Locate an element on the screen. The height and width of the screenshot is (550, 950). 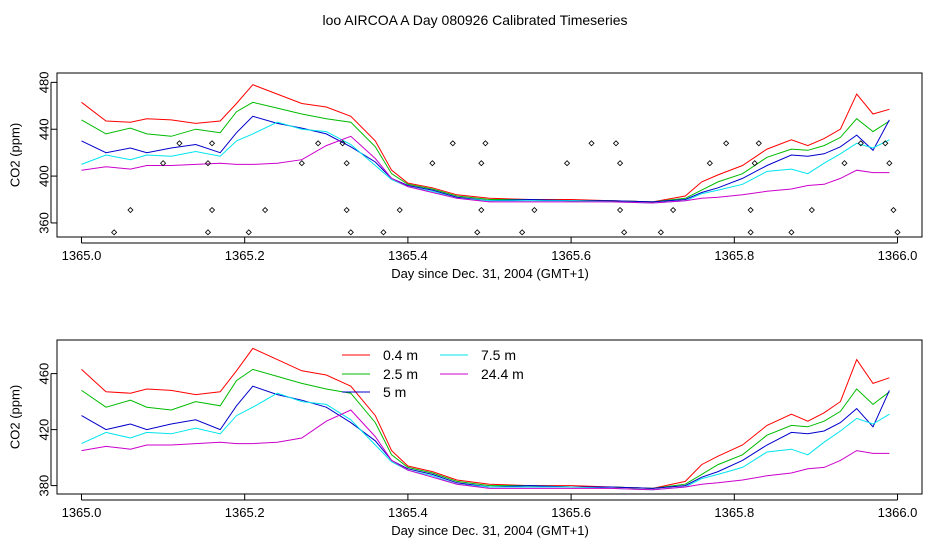
y-tick-label: 420 is located at coordinates (43, 430).